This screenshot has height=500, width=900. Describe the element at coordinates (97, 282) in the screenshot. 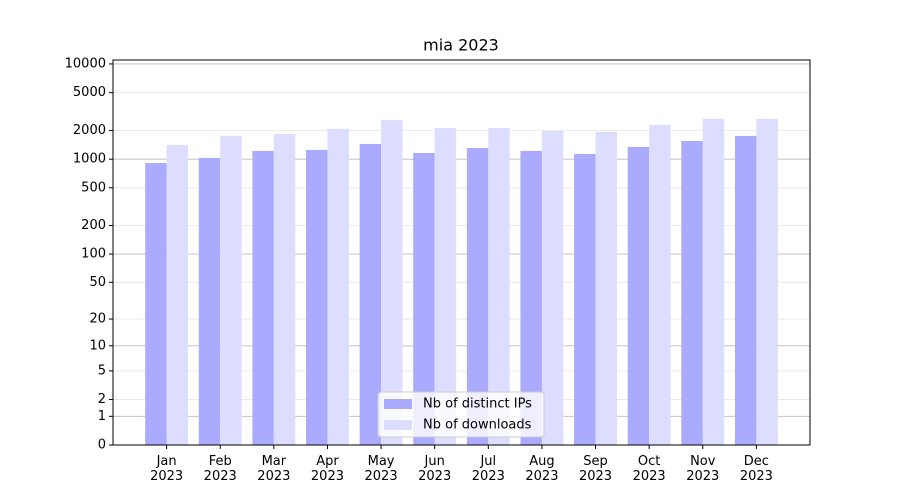

I see `y-tick-label: 50` at that location.